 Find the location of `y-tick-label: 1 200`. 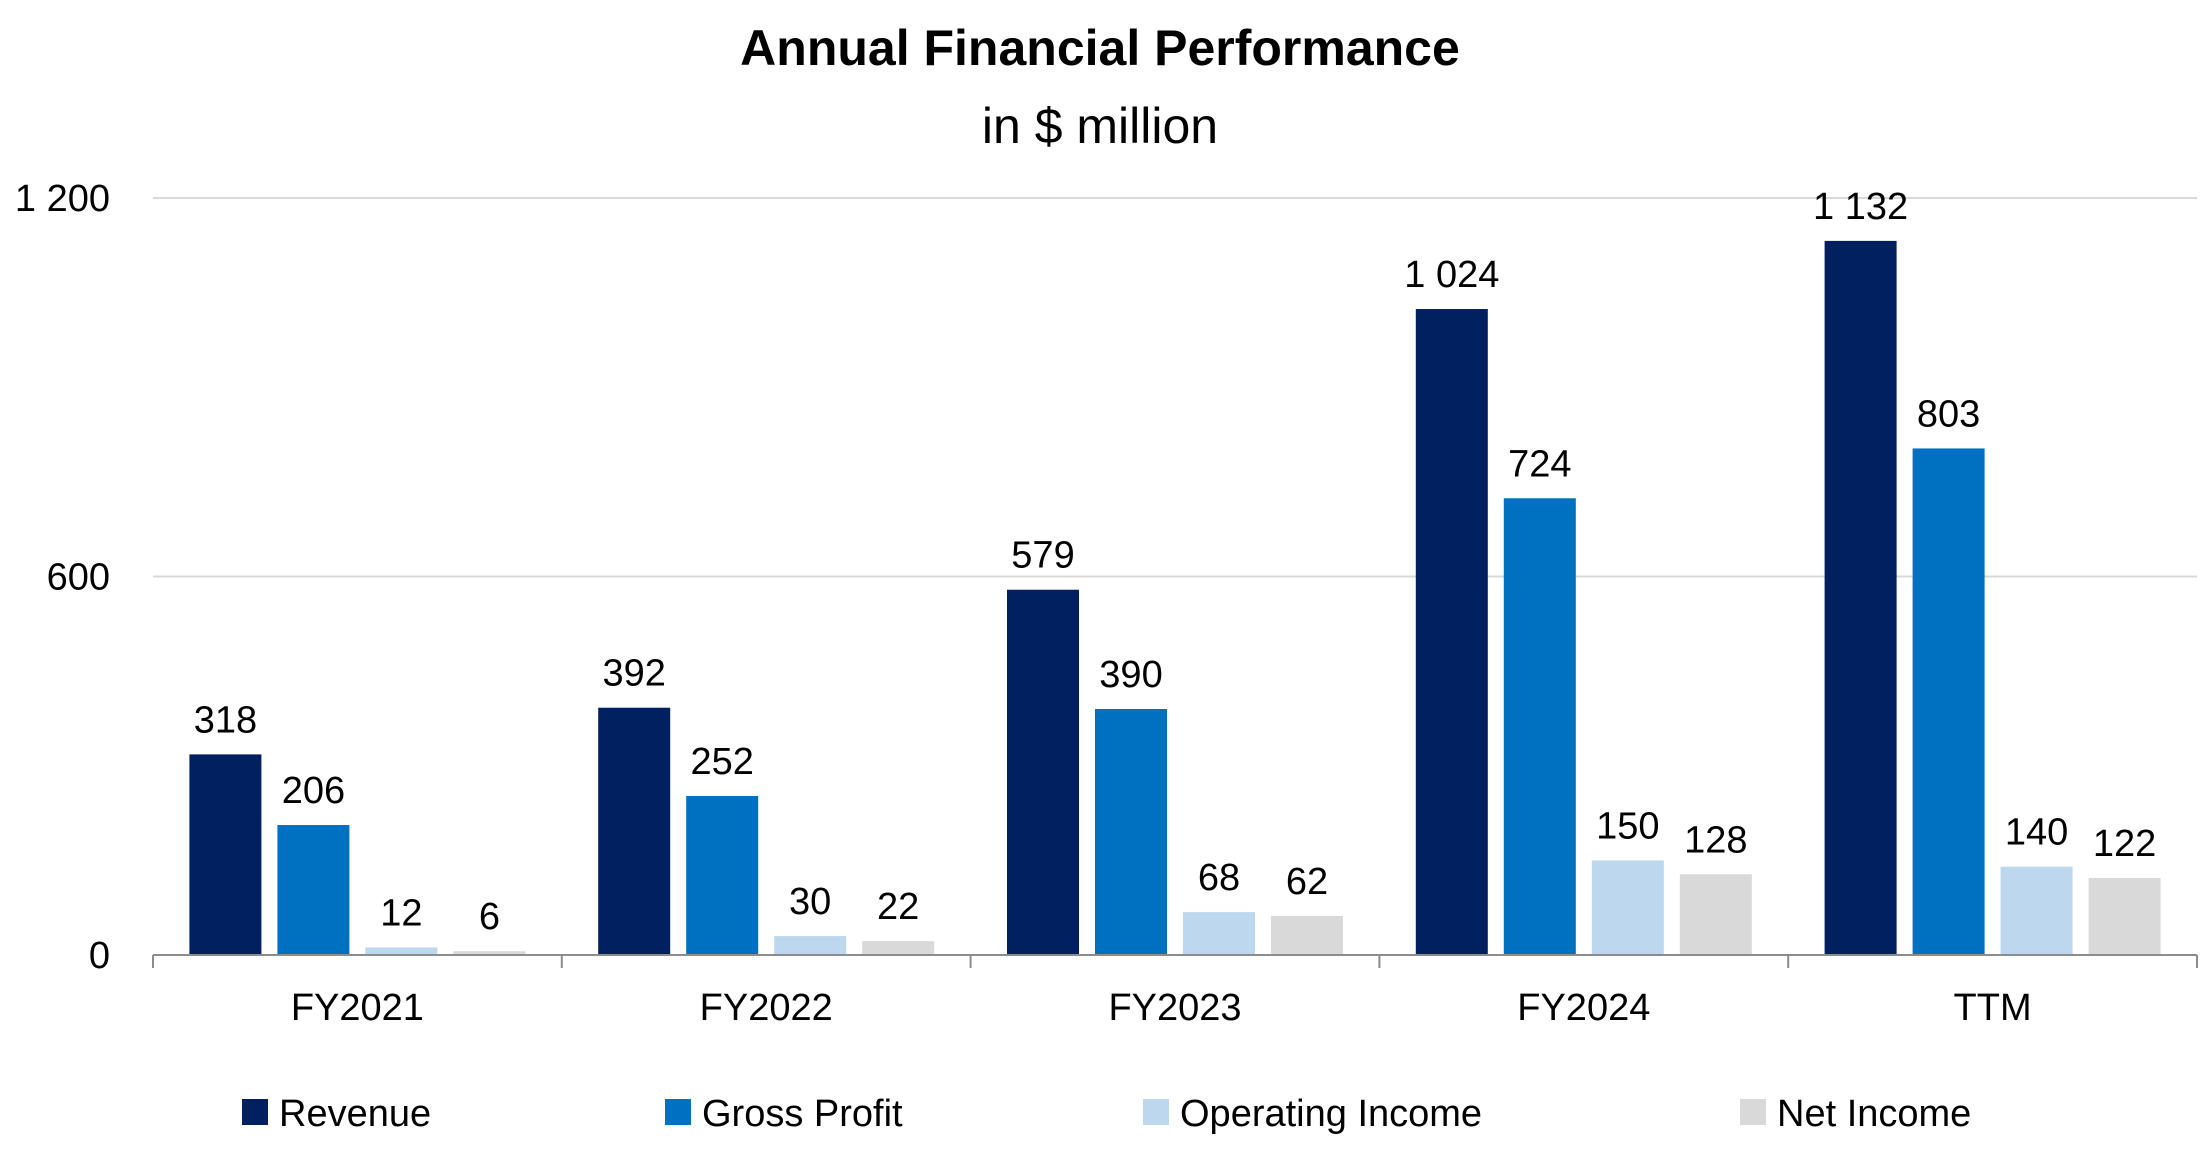

y-tick-label: 1 200 is located at coordinates (62, 199).